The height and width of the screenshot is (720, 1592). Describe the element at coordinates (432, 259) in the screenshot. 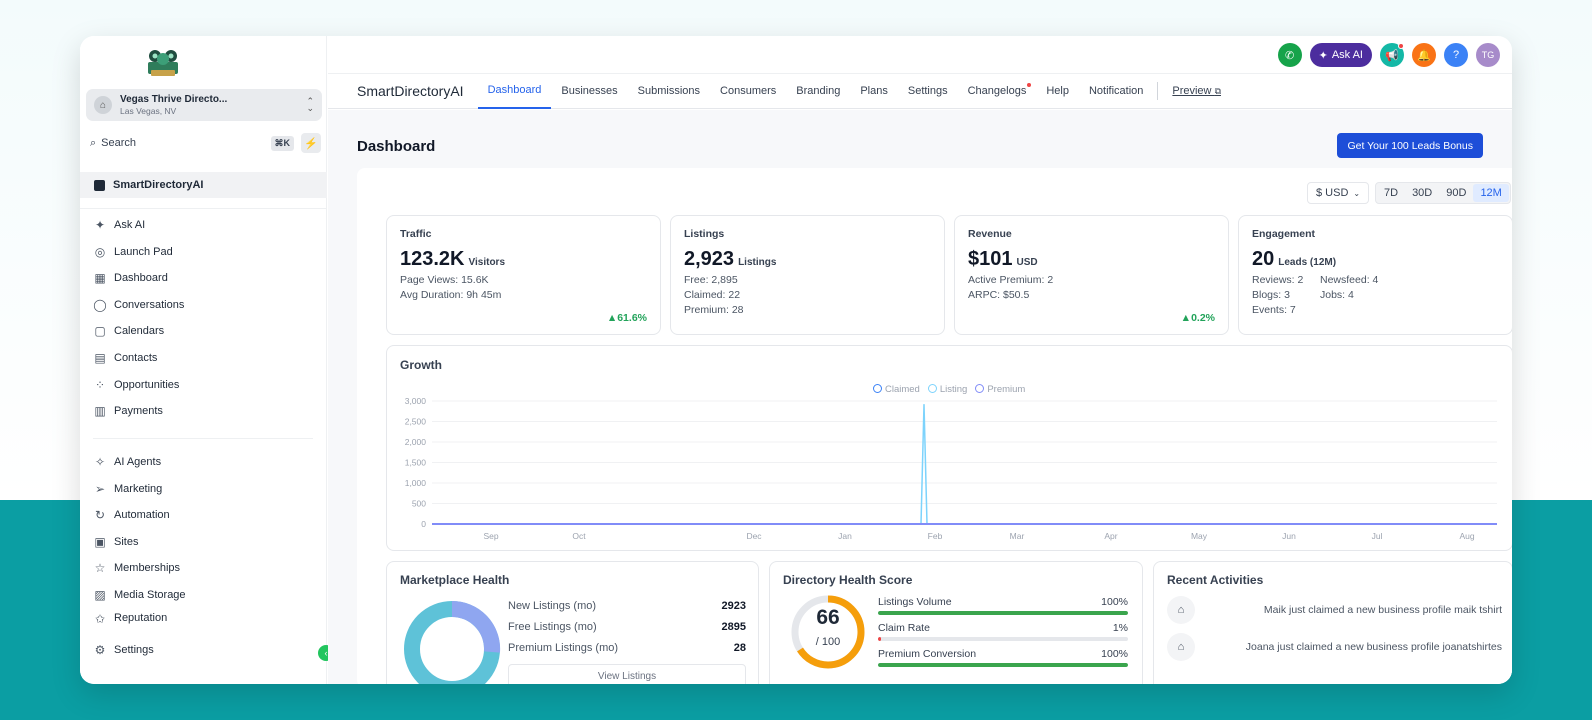

I see `traffic-value: 123.2K` at that location.